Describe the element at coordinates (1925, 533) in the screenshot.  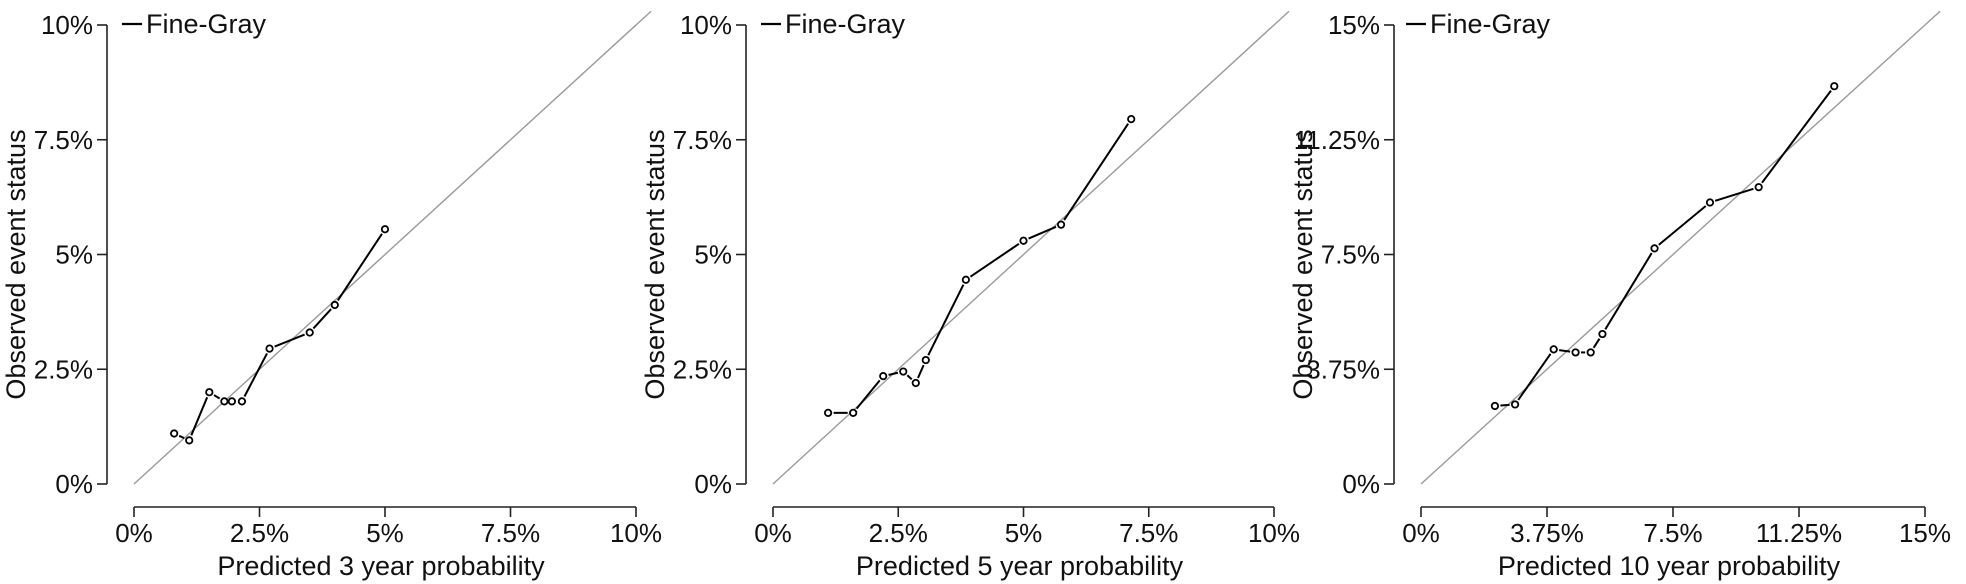
I see `x-tick-label: 15%` at that location.